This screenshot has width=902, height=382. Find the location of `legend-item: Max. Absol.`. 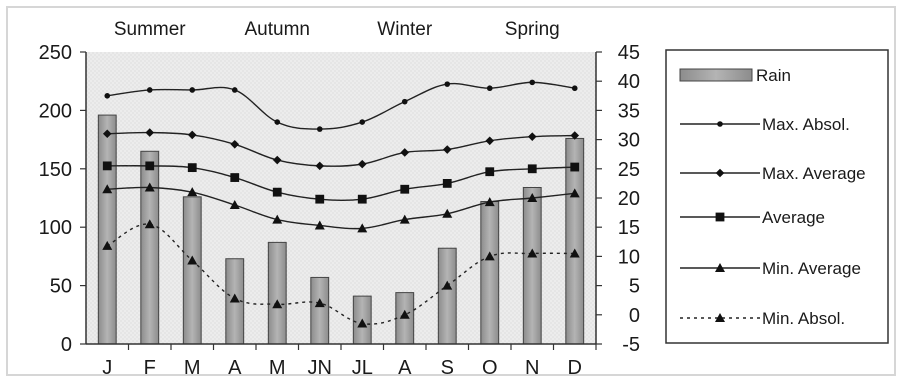

legend-item: Max. Absol. is located at coordinates (765, 124).